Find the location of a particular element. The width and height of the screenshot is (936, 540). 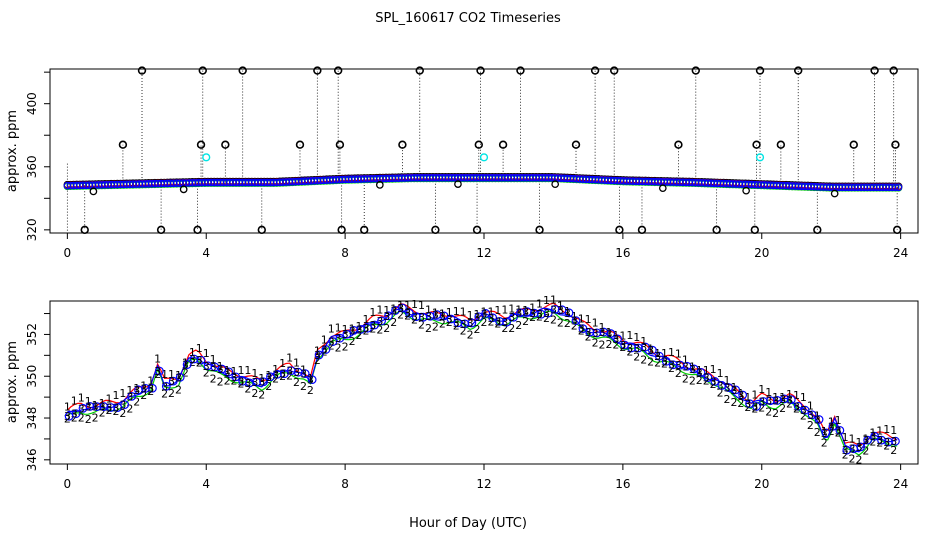

chart-title: SPL_160617 CO2 Timeseries is located at coordinates (468, 18).